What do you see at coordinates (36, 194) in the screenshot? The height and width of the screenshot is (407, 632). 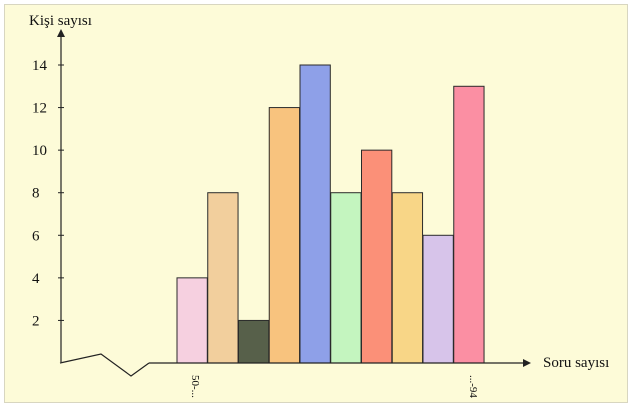 I see `y-tick-label: 8` at bounding box center [36, 194].